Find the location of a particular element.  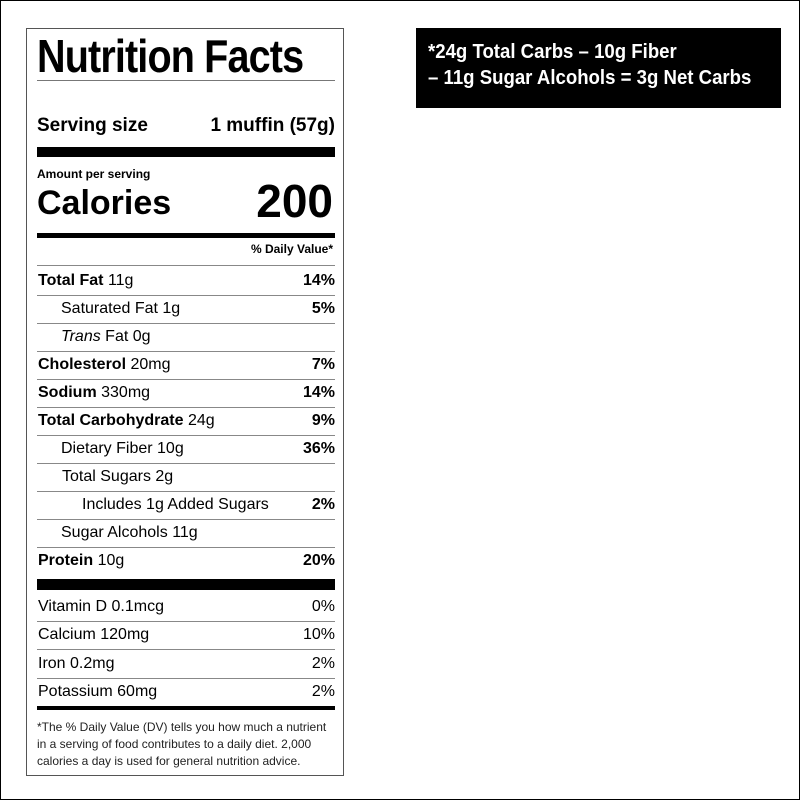

nutrient-row: Protein 10g 20% is located at coordinates (186, 561).